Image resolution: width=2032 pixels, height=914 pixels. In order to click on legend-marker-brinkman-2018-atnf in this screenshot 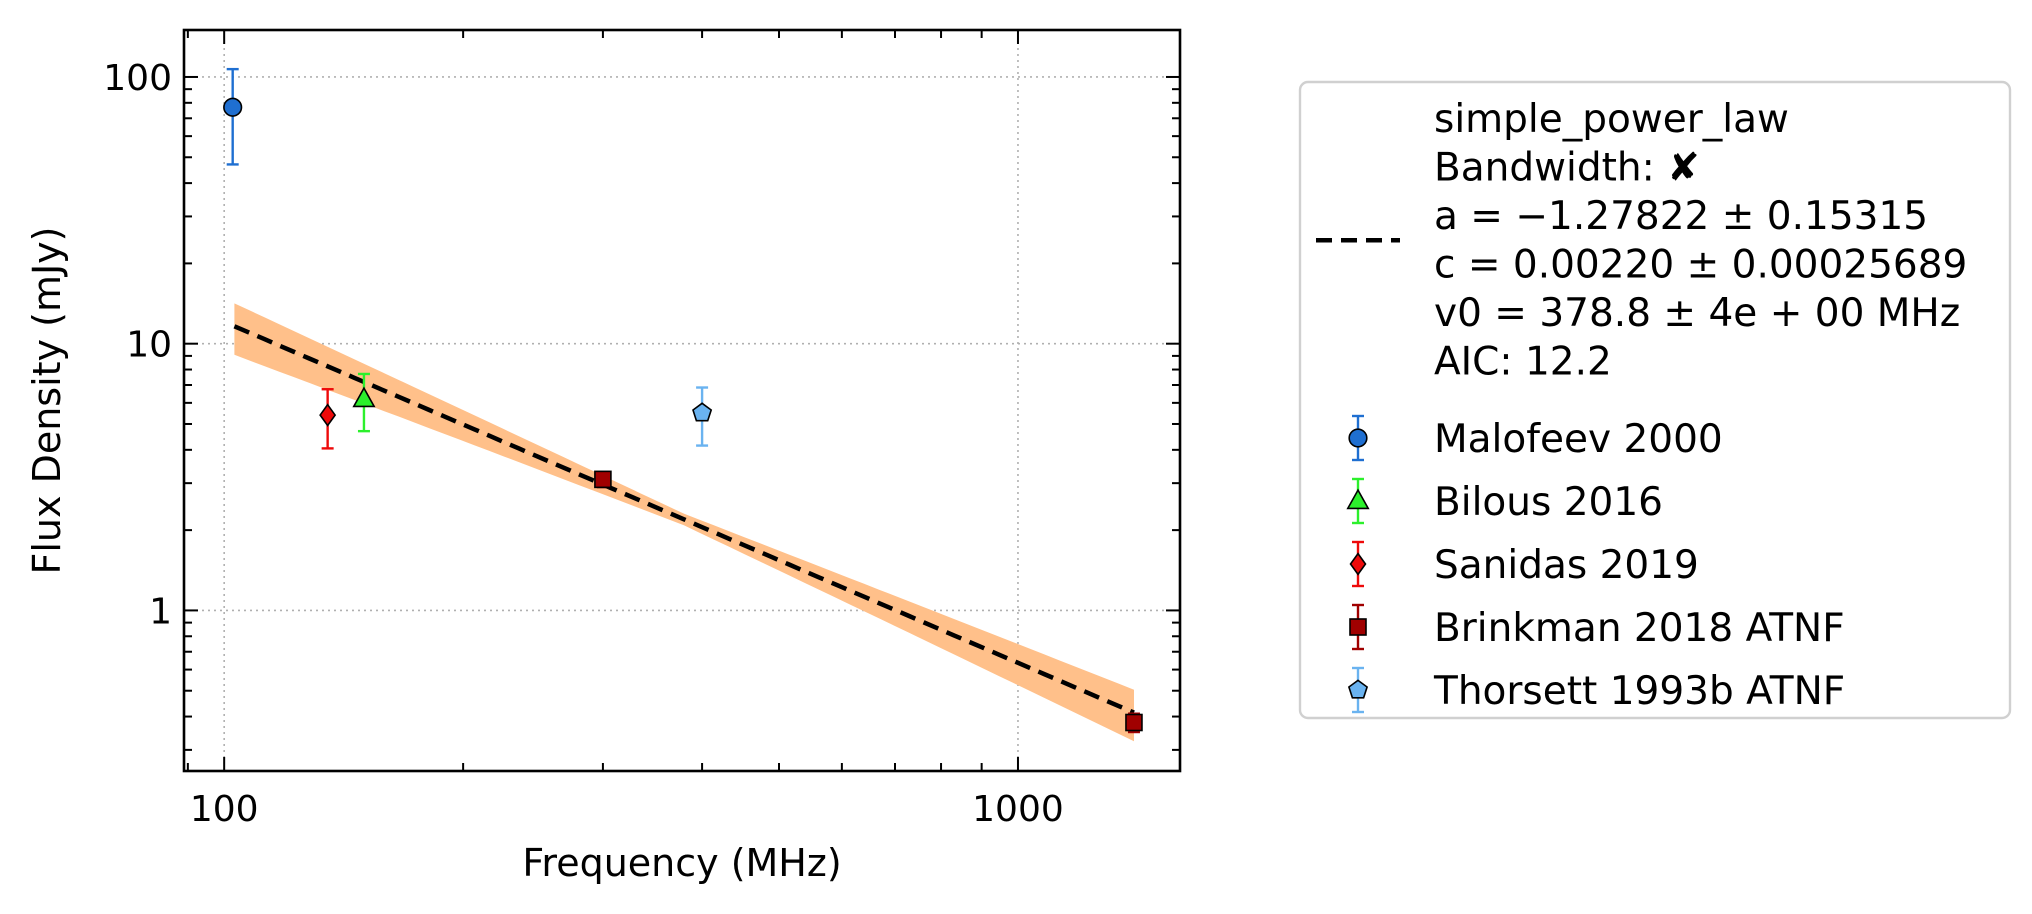, I will do `click(1358, 627)`.